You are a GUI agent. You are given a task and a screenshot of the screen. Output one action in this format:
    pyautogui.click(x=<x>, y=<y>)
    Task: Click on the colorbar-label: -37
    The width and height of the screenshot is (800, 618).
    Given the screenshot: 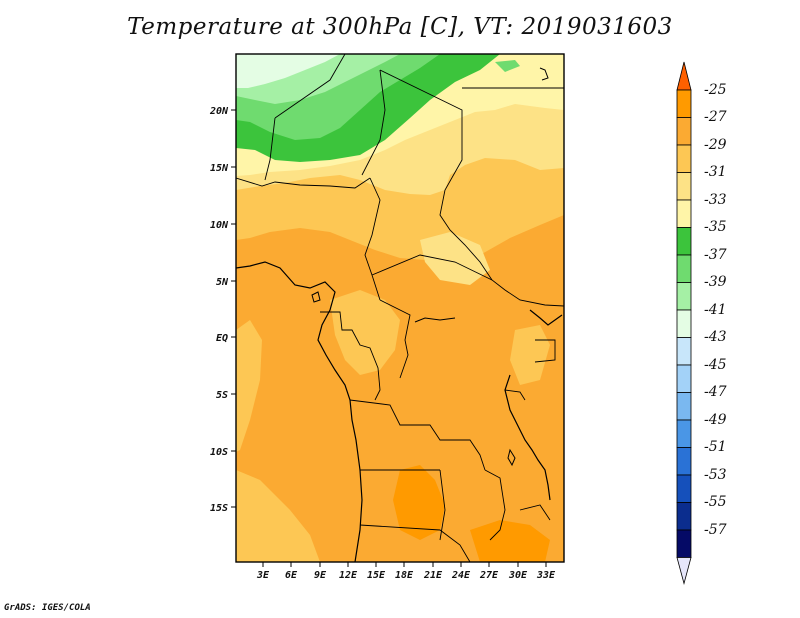 What is the action you would take?
    pyautogui.click(x=715, y=255)
    